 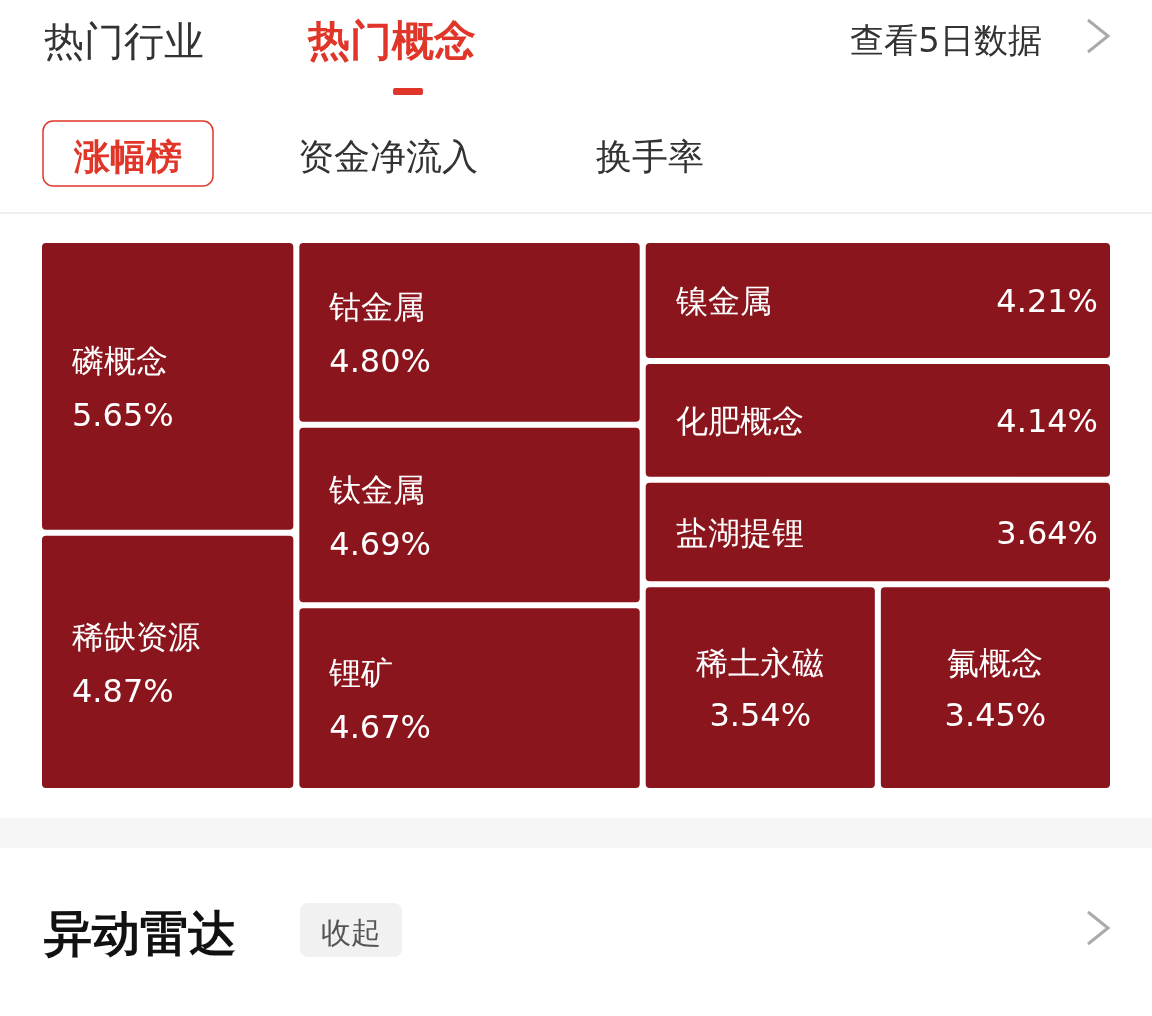 What do you see at coordinates (380, 361) in the screenshot?
I see `data-label: 4.80%` at bounding box center [380, 361].